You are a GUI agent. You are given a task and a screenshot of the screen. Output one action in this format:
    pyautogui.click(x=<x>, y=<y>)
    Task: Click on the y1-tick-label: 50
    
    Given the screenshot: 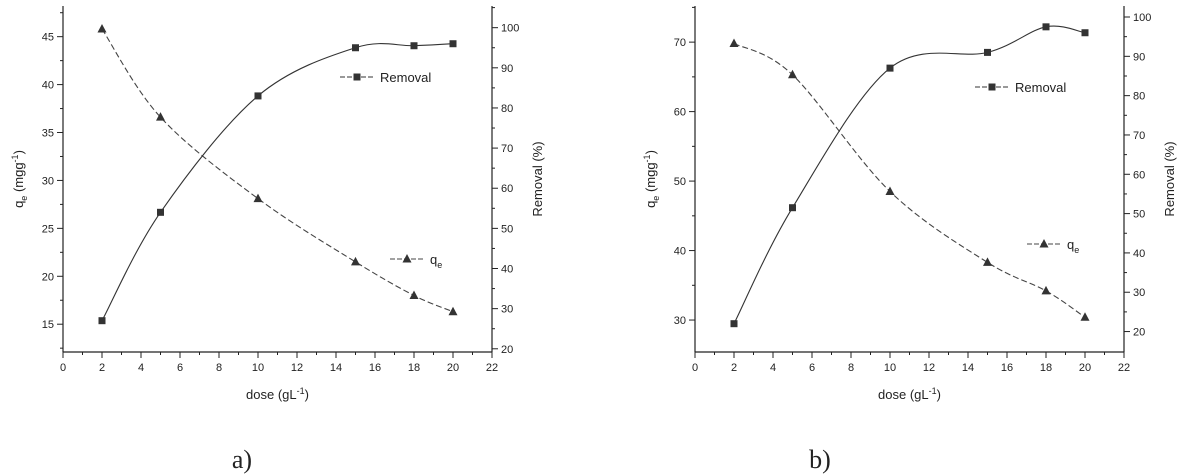 What is the action you would take?
    pyautogui.click(x=680, y=182)
    